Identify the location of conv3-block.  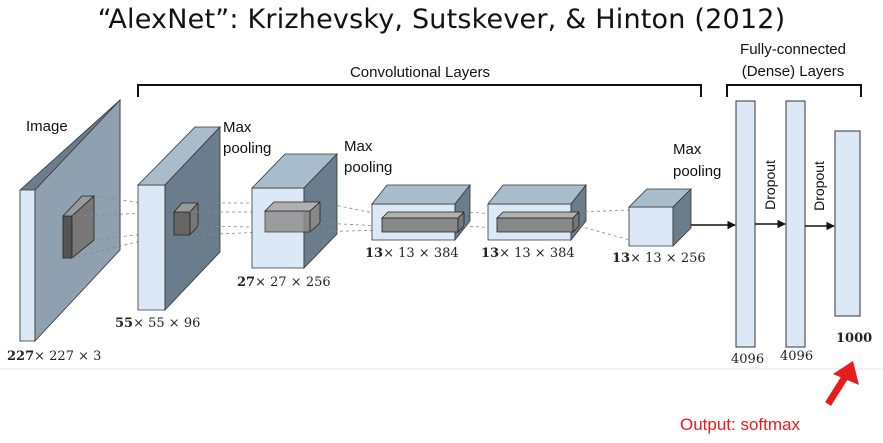
(421, 212).